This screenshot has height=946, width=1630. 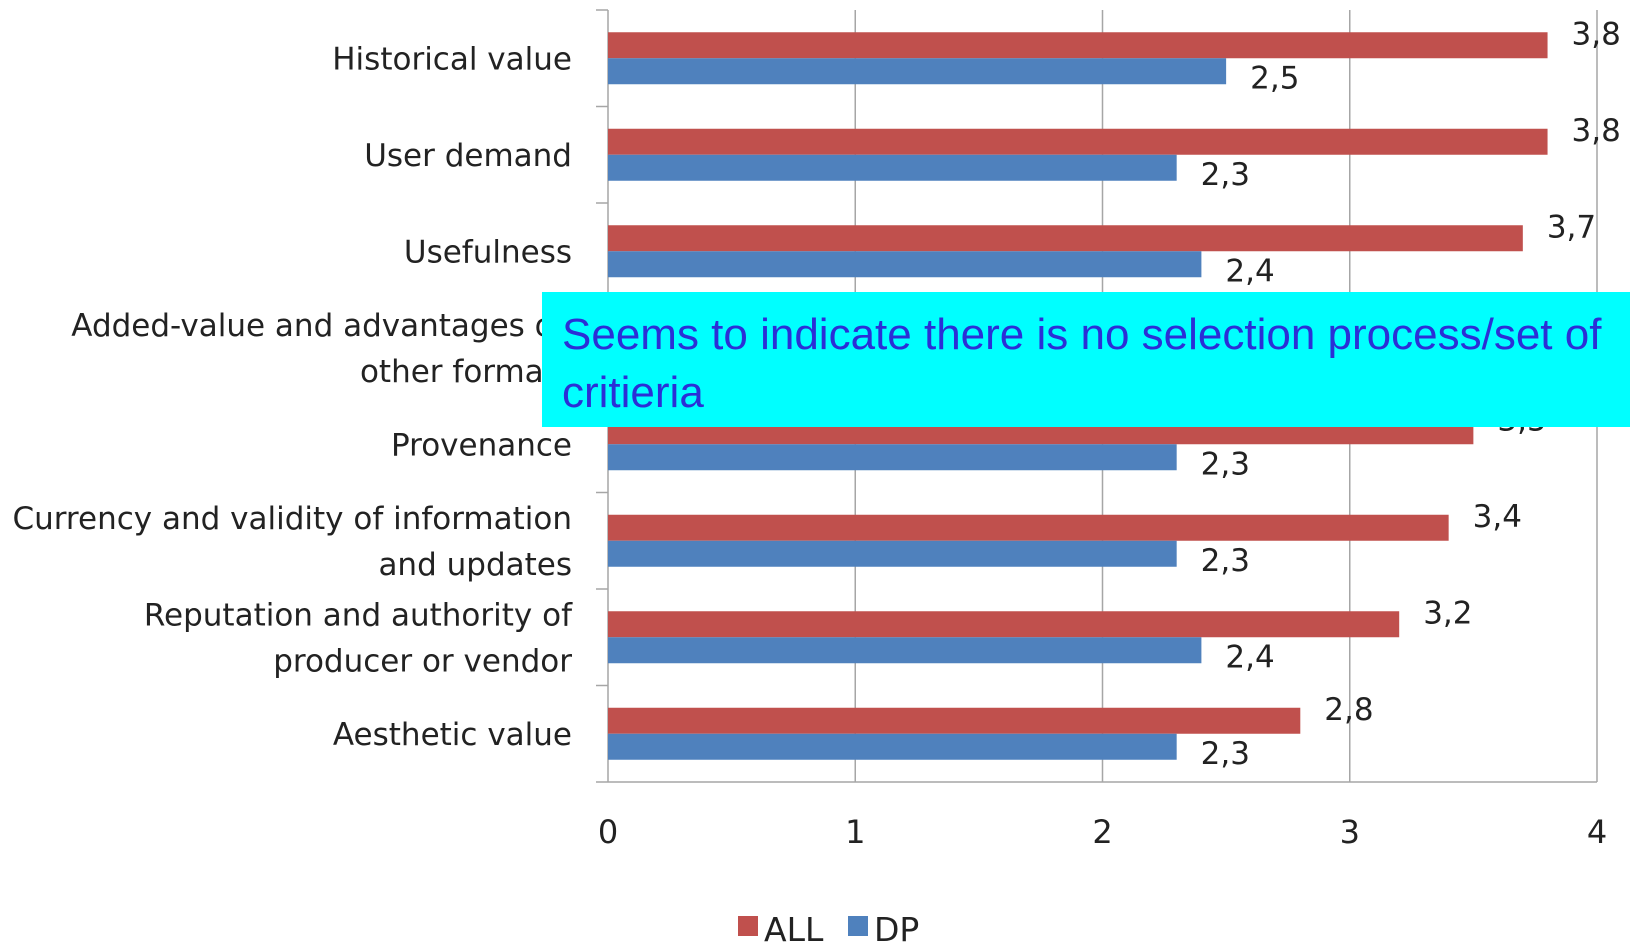 I want to click on category-label: Historical value, so click(x=452, y=59).